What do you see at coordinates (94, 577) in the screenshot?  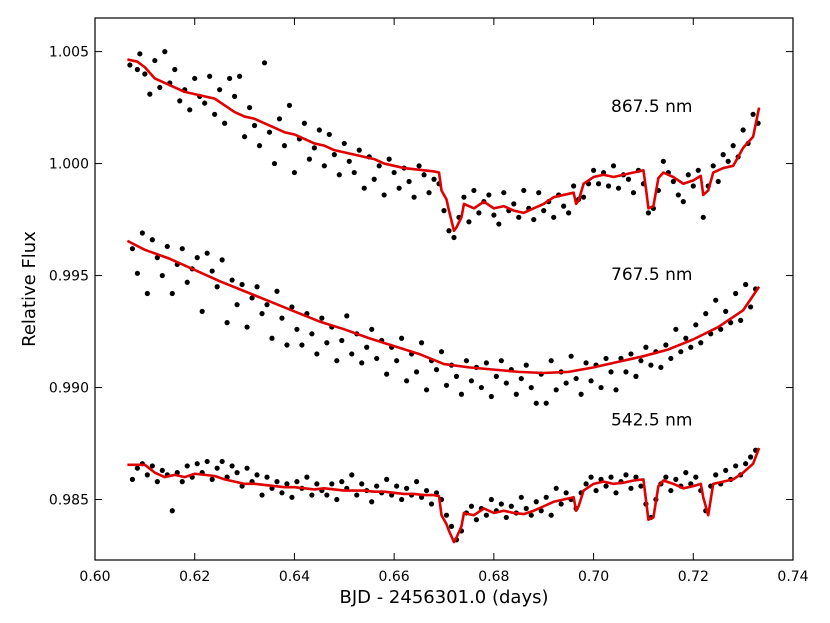 I see `x-tick-label: 0.60` at bounding box center [94, 577].